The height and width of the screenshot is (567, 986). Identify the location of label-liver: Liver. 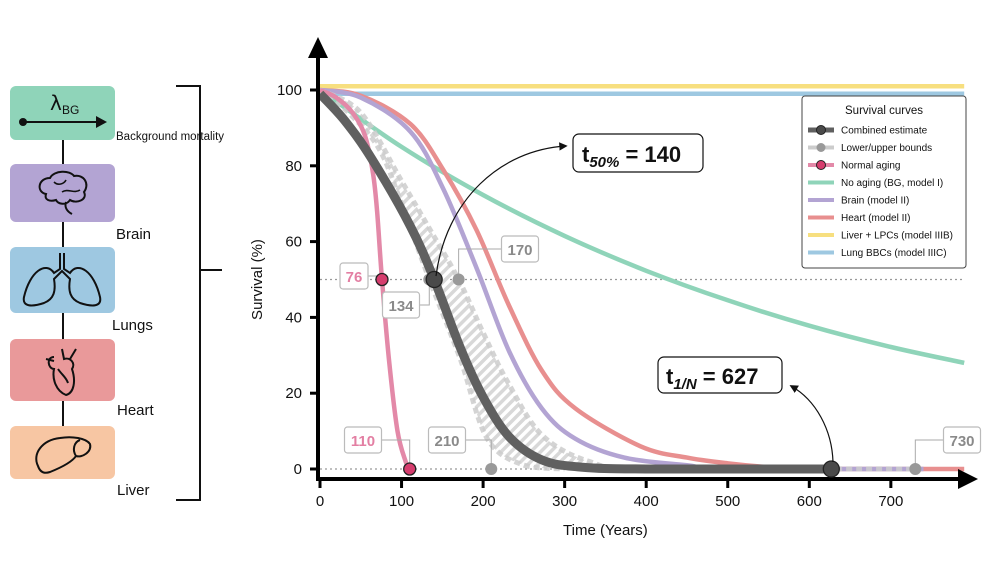
(133, 490).